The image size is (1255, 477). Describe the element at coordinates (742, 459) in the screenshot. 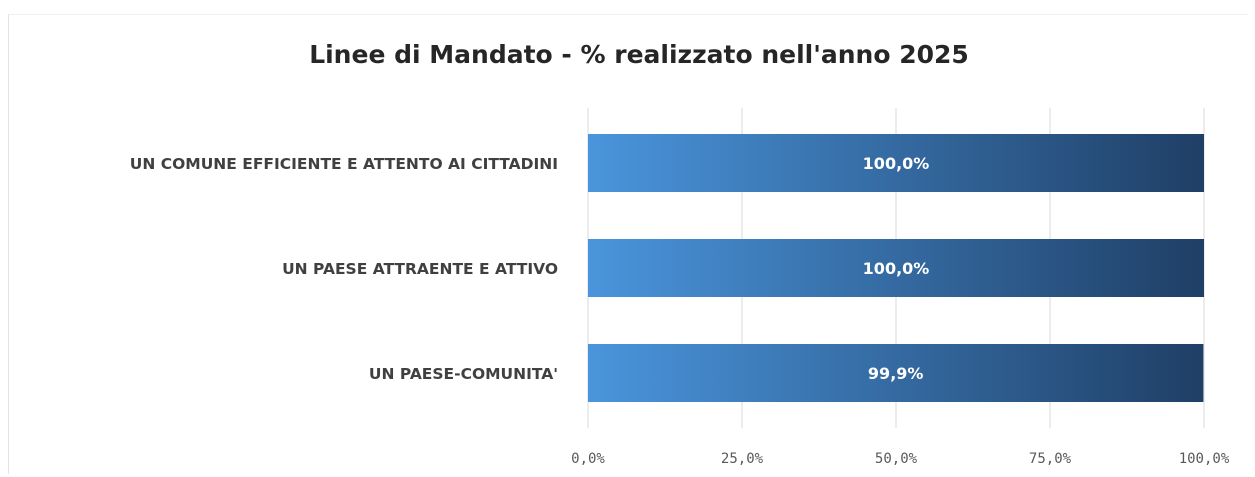

I see `x-tick-label: 25,0%` at that location.